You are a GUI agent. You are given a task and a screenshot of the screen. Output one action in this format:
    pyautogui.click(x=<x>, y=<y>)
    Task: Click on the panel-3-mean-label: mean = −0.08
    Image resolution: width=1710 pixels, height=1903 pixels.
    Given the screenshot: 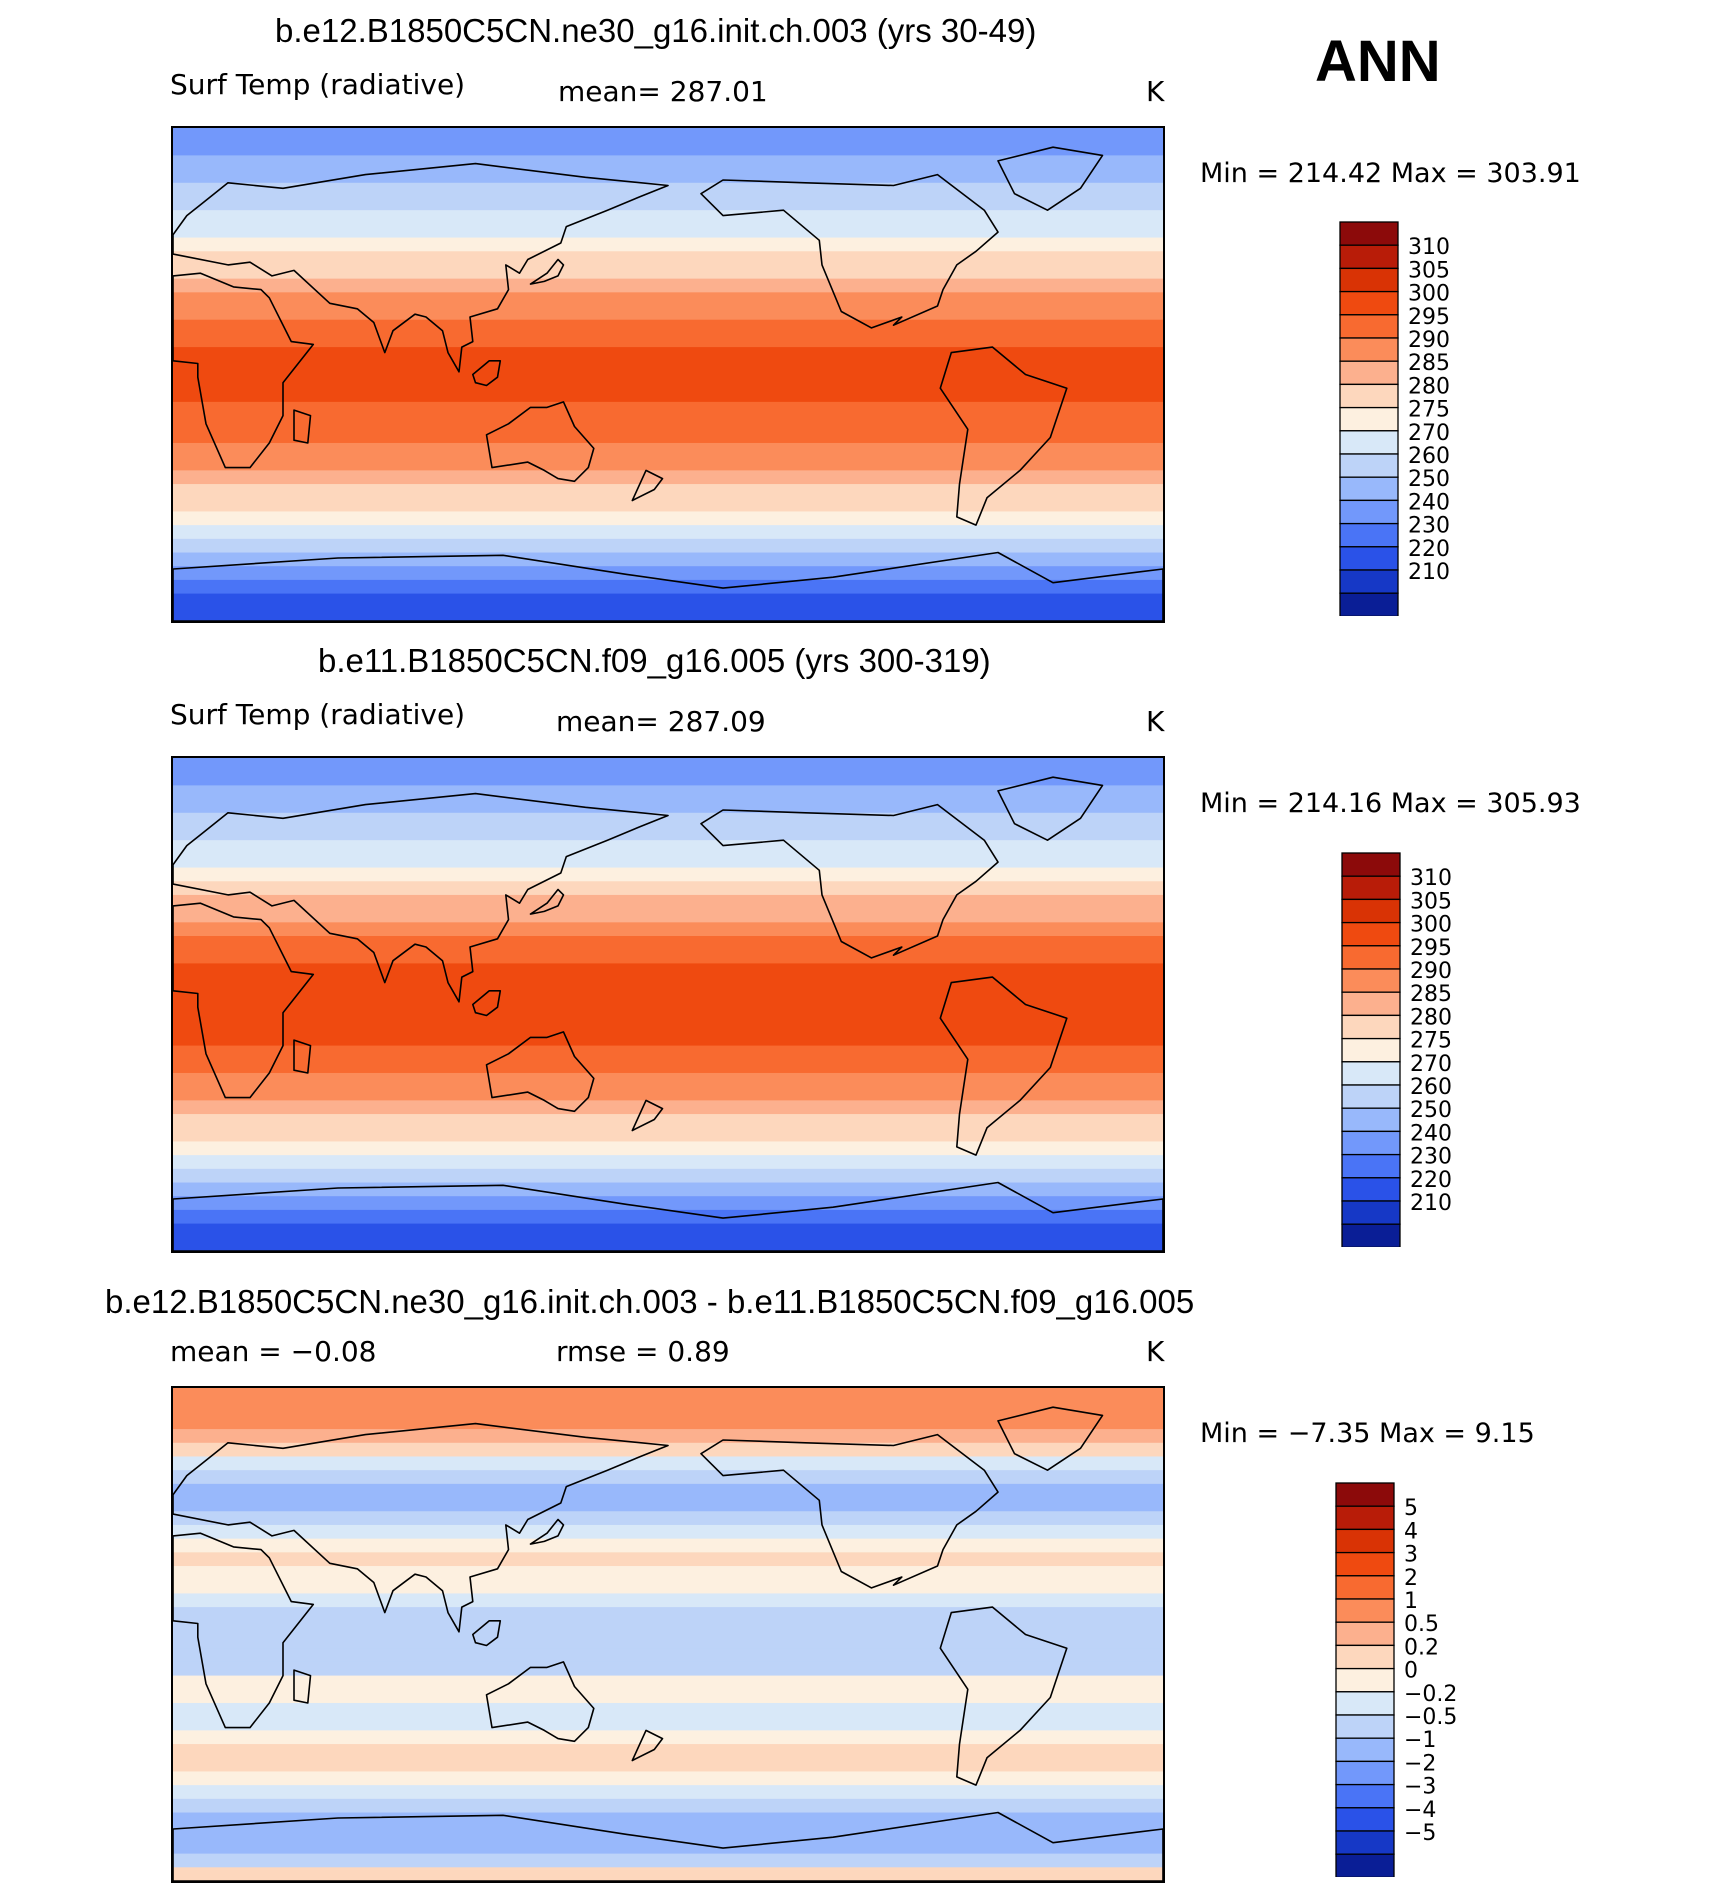 What is the action you would take?
    pyautogui.click(x=273, y=1351)
    